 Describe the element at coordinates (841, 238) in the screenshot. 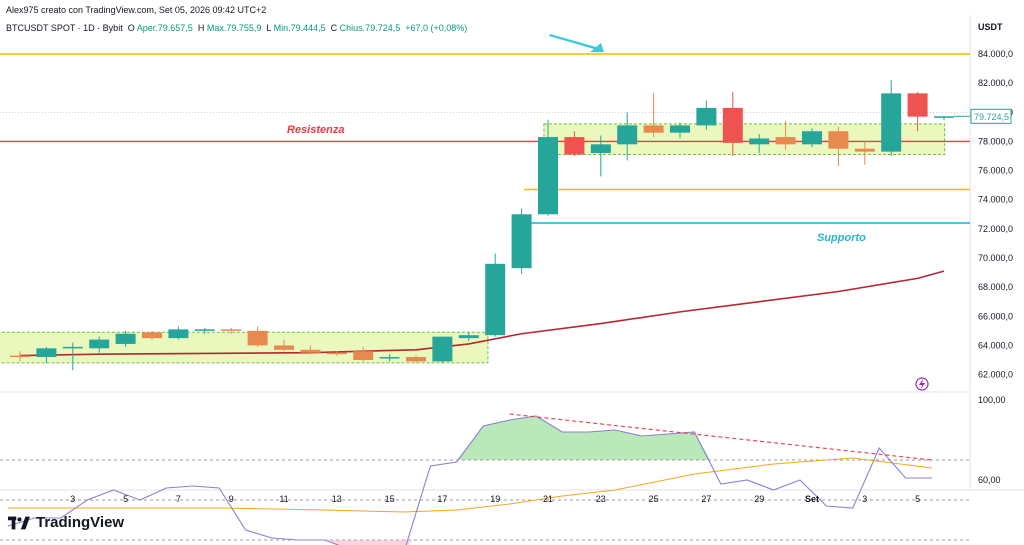

I see `support-annotation: Supporto` at that location.